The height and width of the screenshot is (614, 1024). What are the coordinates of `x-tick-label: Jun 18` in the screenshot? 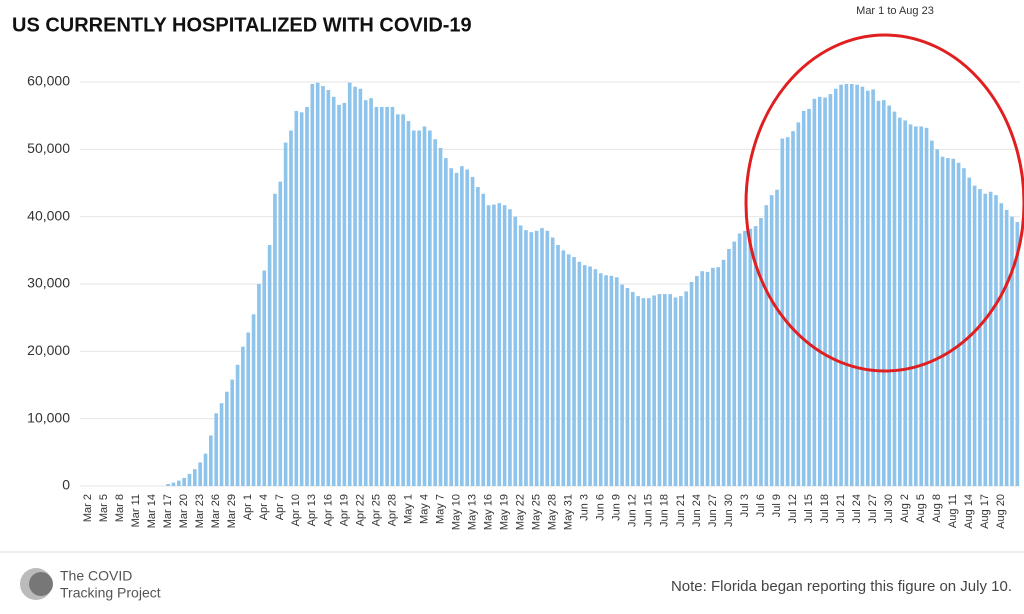 It's located at (665, 510).